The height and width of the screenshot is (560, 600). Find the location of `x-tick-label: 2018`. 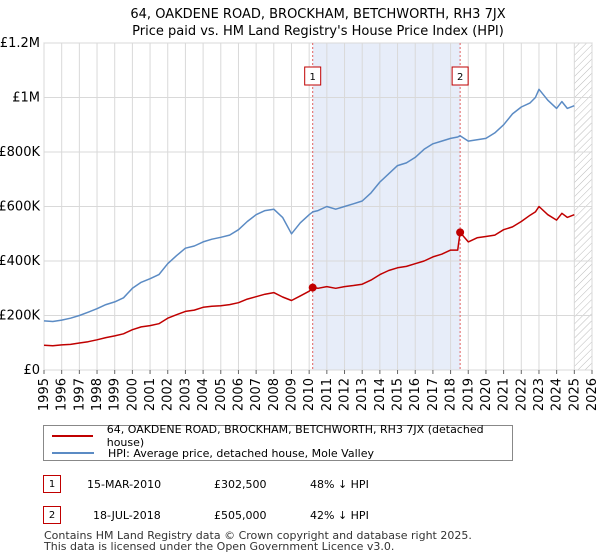

x-tick-label: 2018 is located at coordinates (451, 394).